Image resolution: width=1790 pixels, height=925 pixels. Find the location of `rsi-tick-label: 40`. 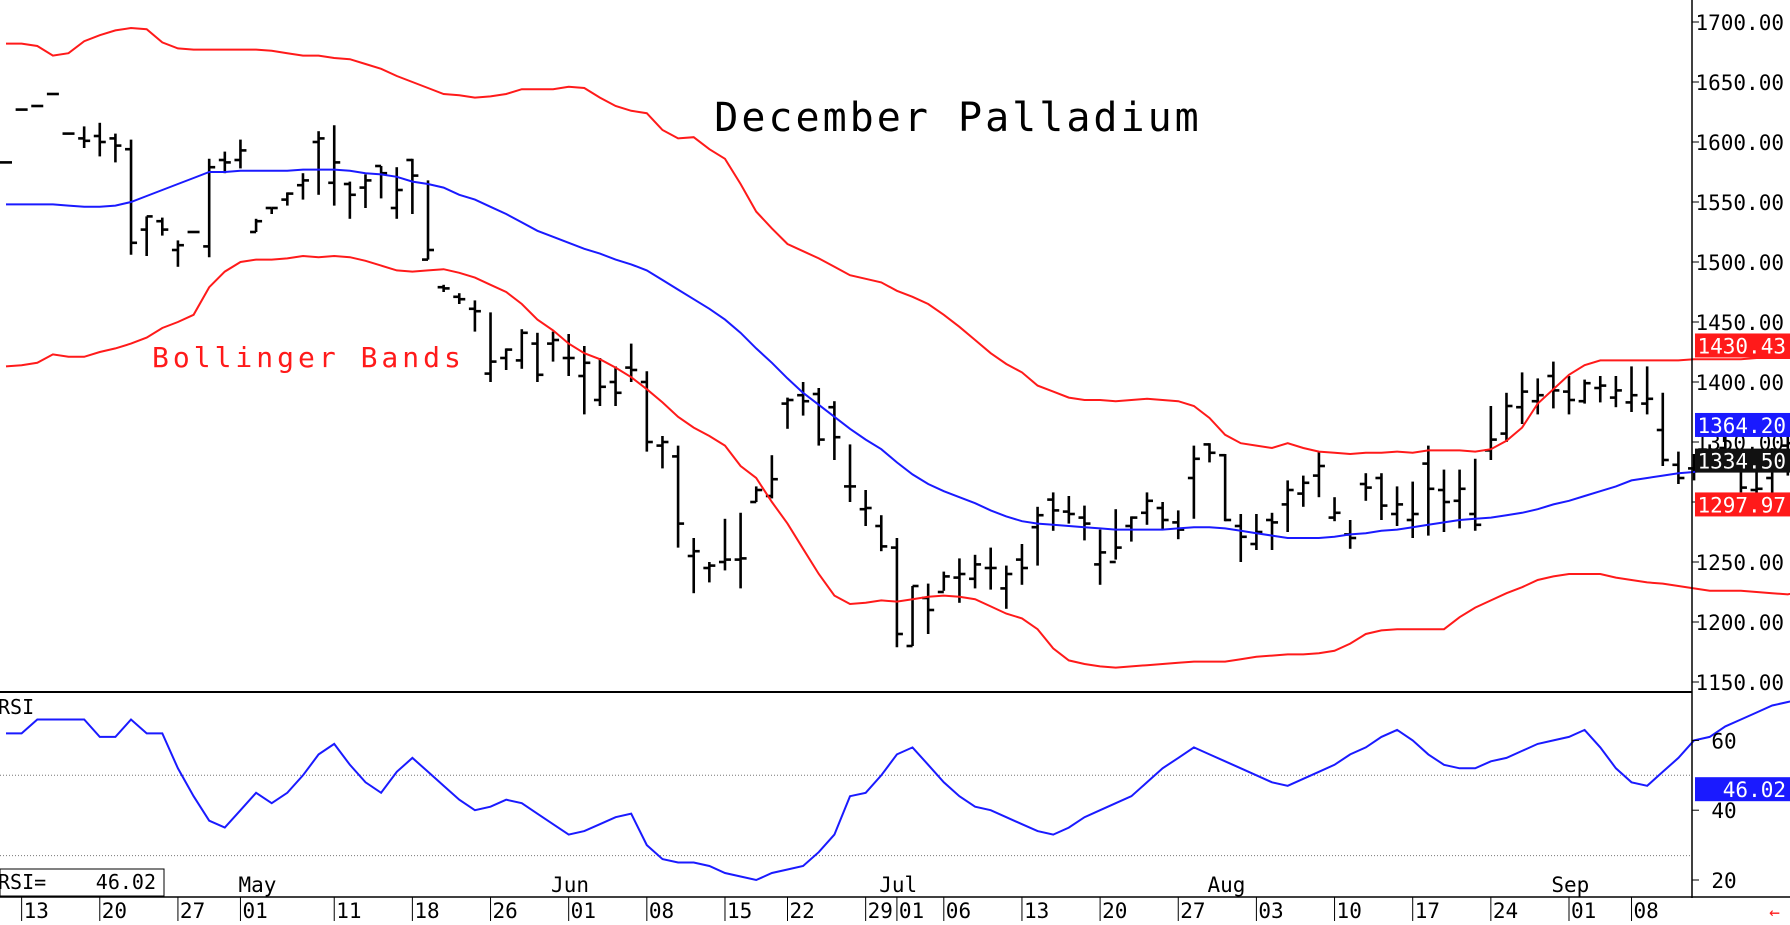

rsi-tick-label: 40 is located at coordinates (1723, 811).